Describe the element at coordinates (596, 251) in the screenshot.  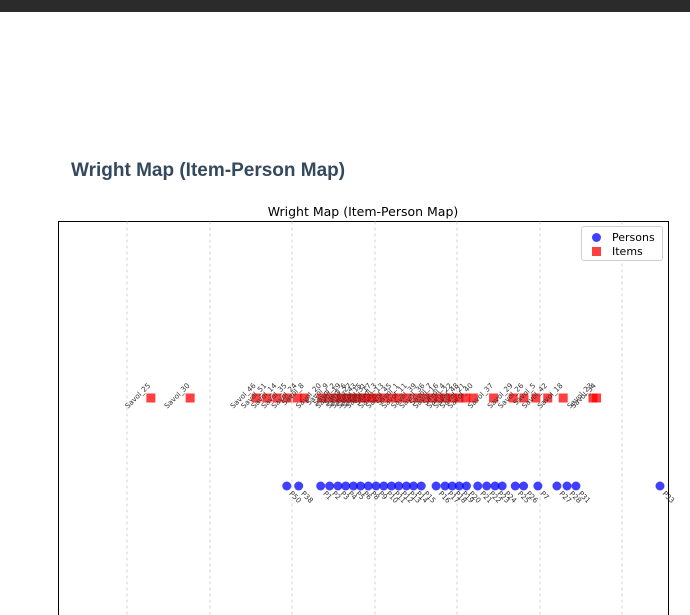
I see `items-marker-icon` at that location.